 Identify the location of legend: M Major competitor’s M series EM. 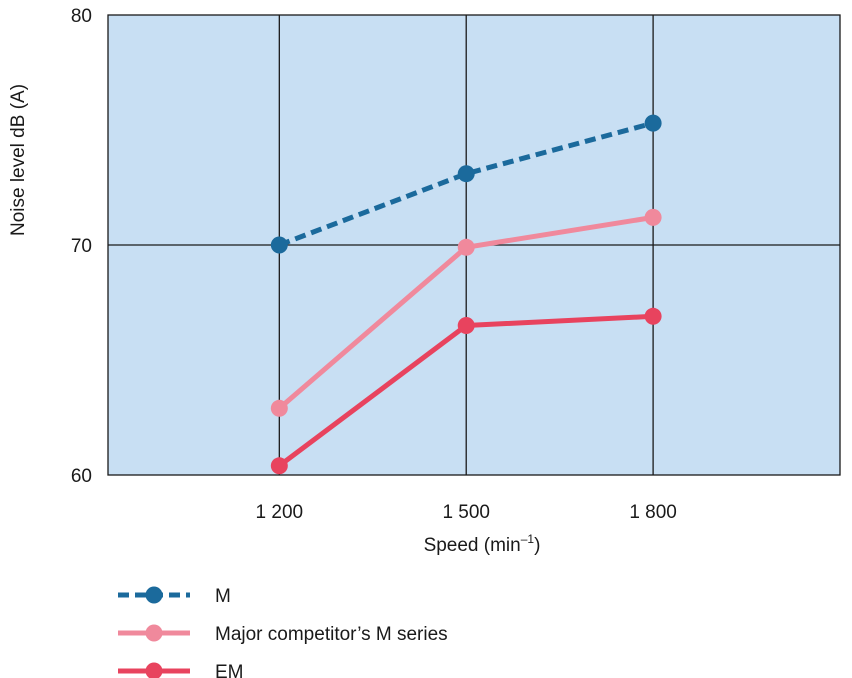
(283, 632).